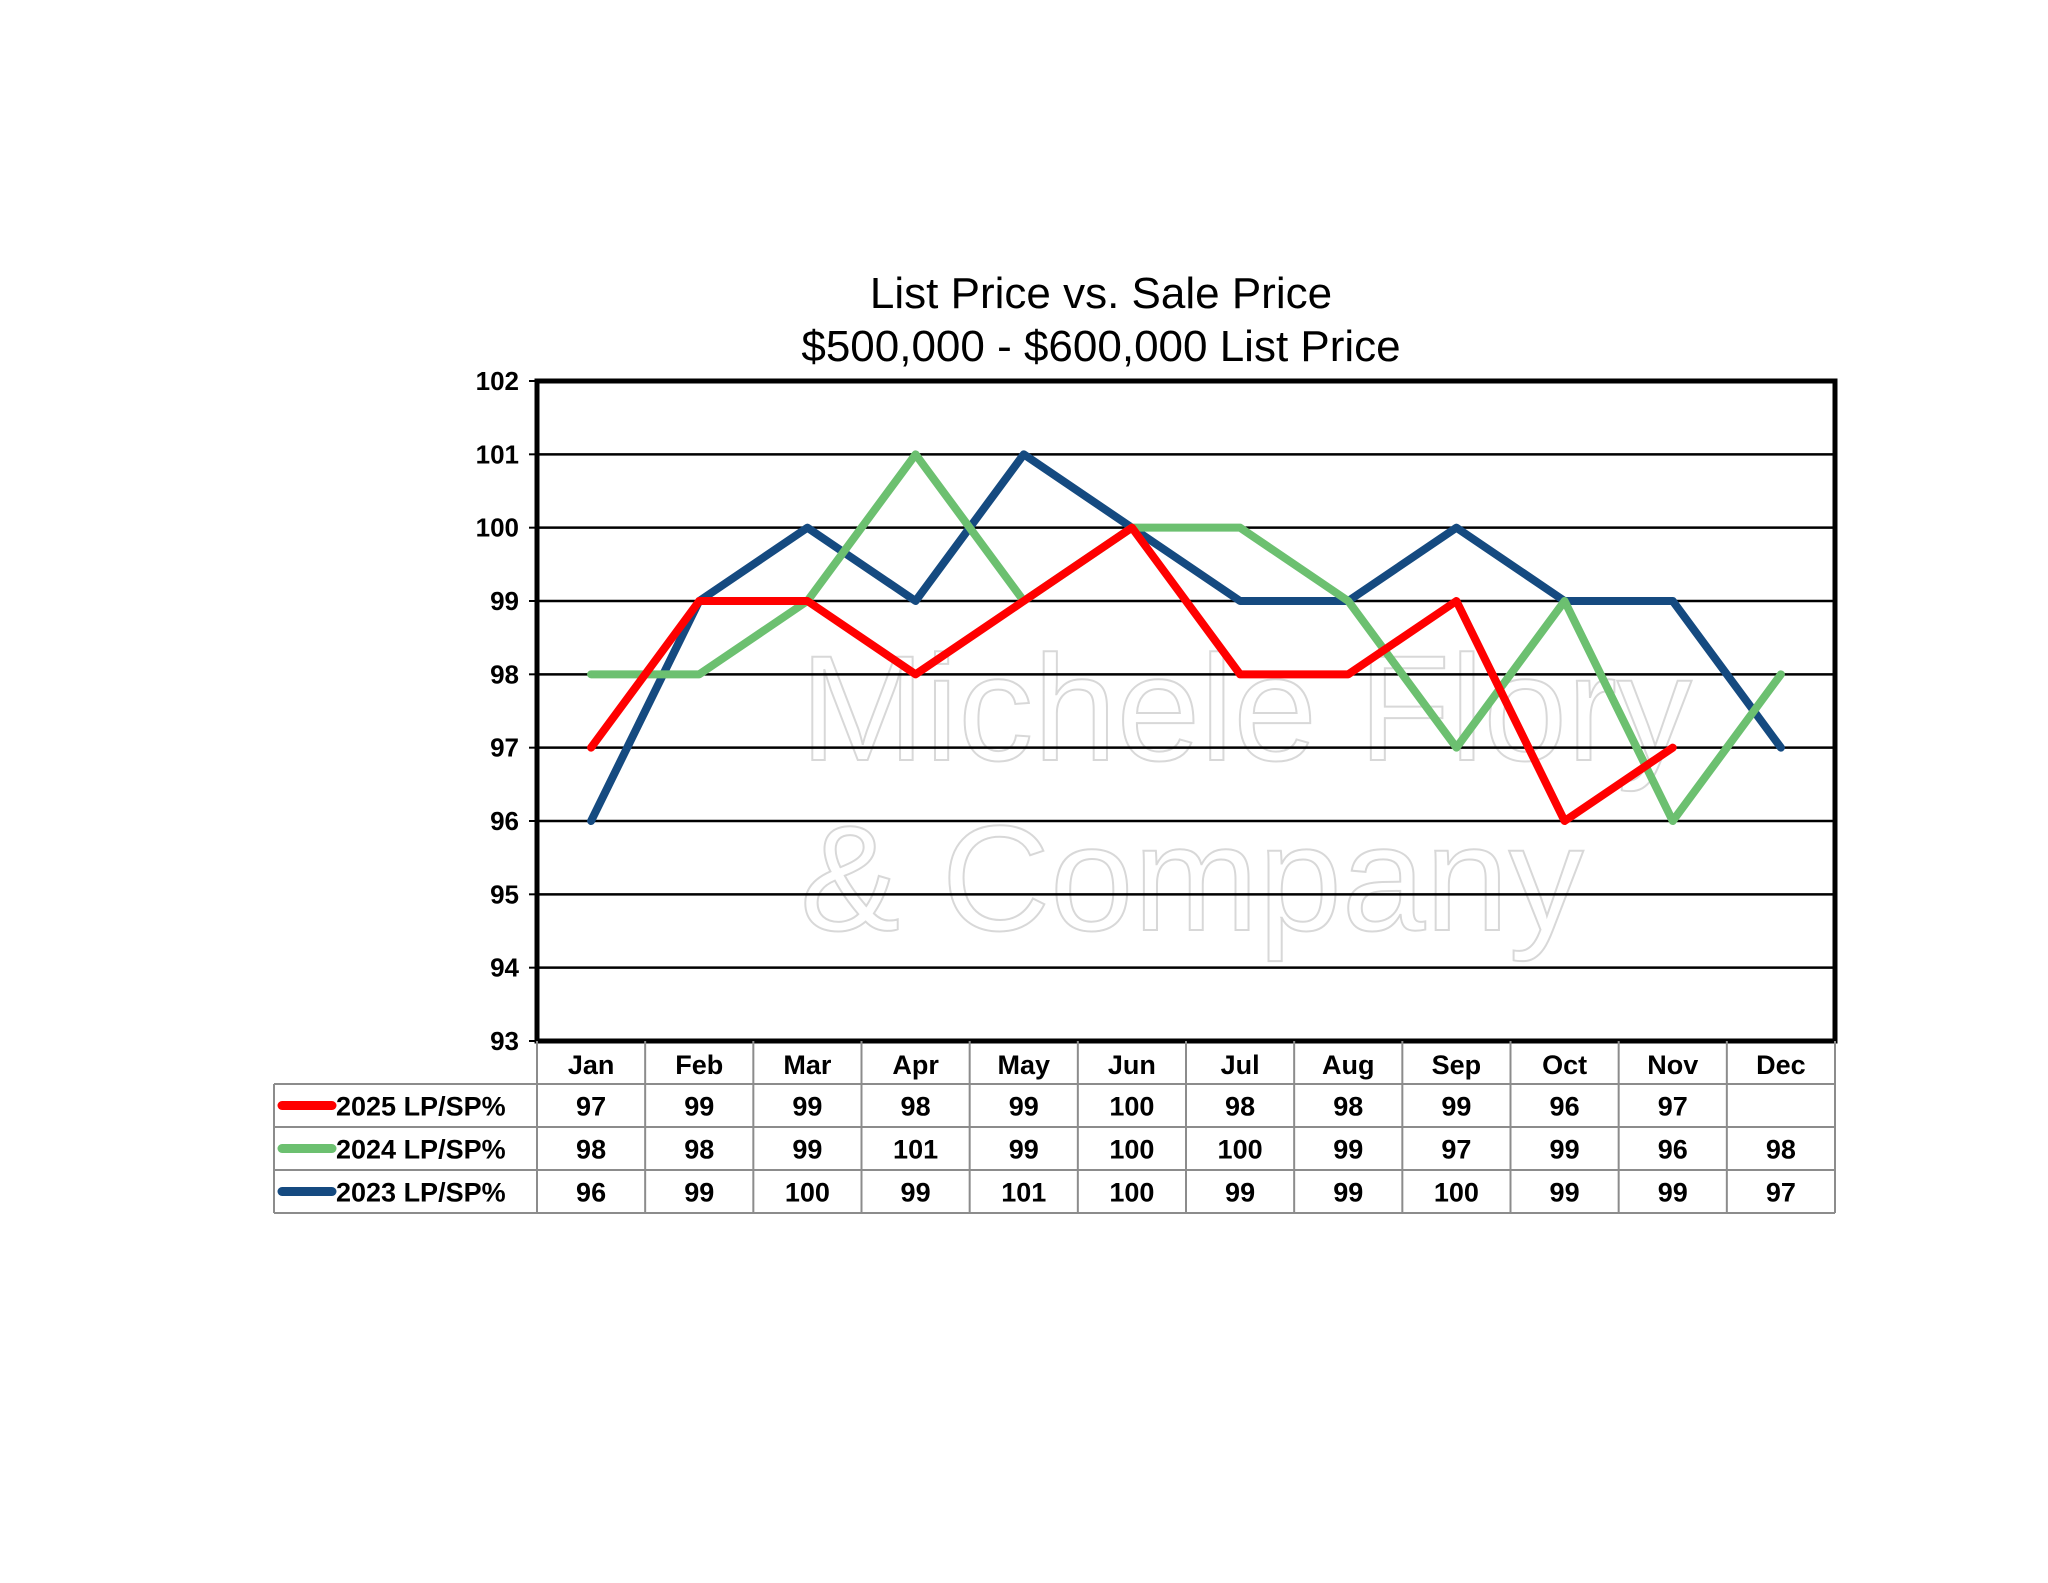  I want to click on legend-label: 2024 LP/SP%, so click(421, 1150).